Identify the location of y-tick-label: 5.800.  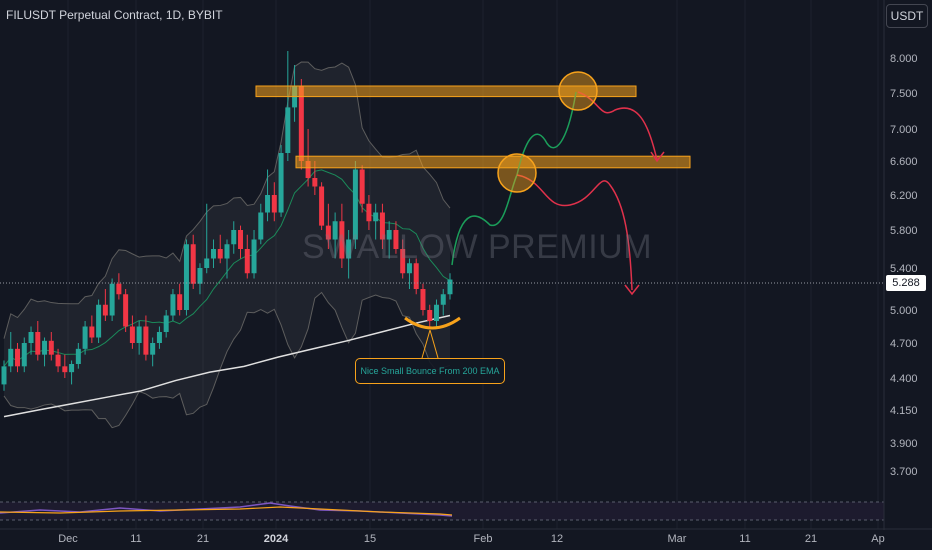
(904, 231).